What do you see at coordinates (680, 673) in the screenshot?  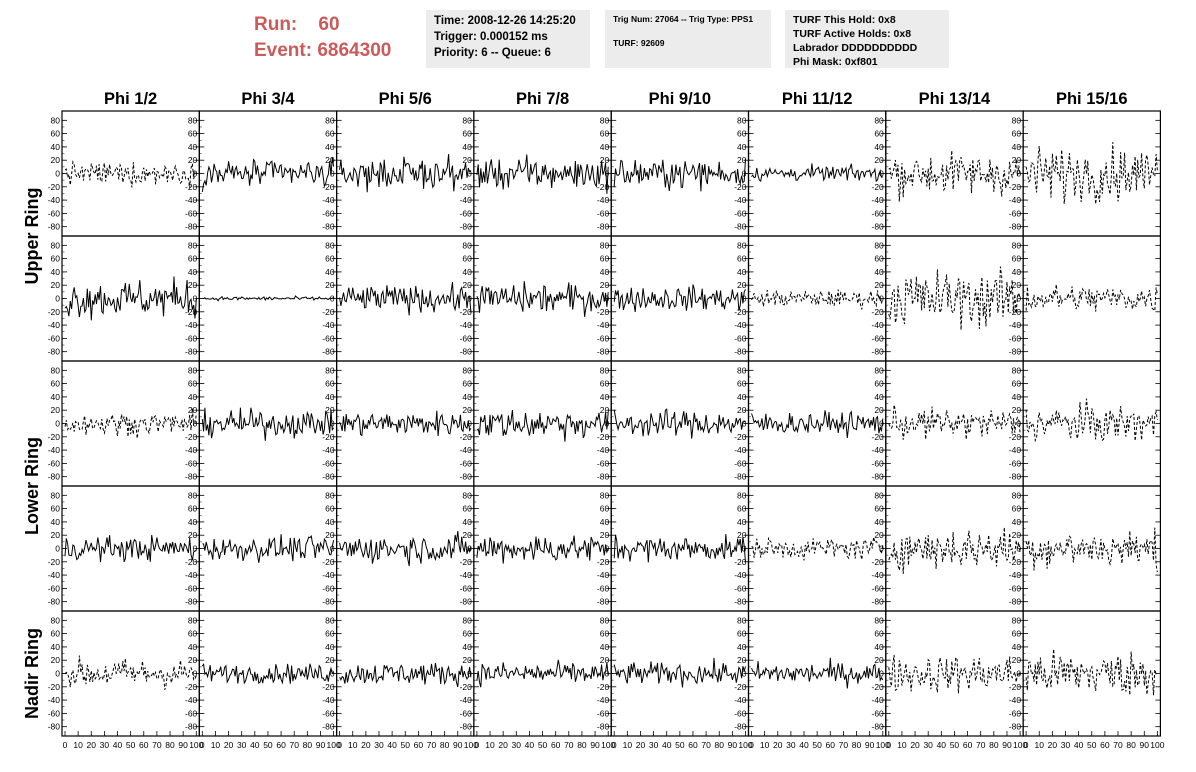 I see `panel-frame` at bounding box center [680, 673].